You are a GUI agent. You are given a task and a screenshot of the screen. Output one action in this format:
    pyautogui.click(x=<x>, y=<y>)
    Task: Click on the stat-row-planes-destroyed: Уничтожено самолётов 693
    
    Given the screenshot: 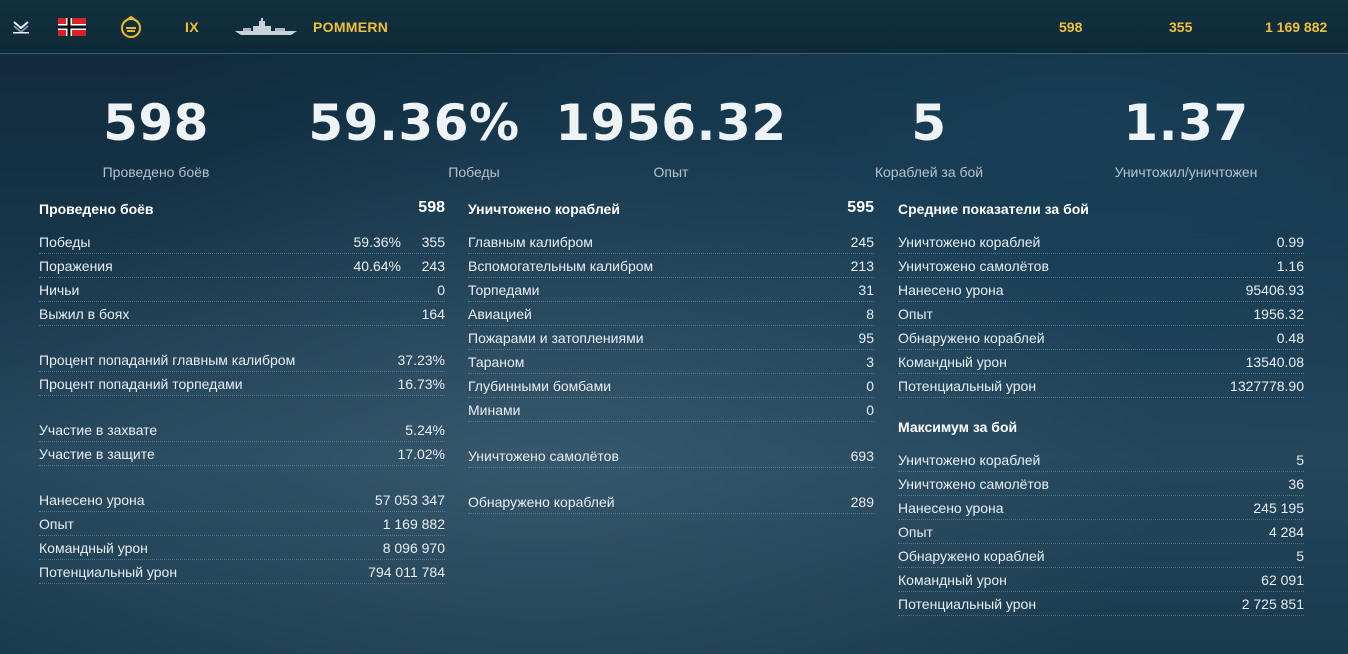 What is the action you would take?
    pyautogui.click(x=671, y=456)
    